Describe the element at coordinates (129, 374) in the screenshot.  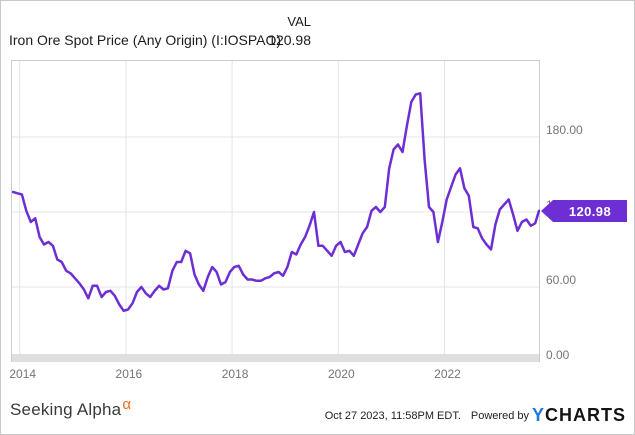
I see `x-tick-label: 2016` at that location.